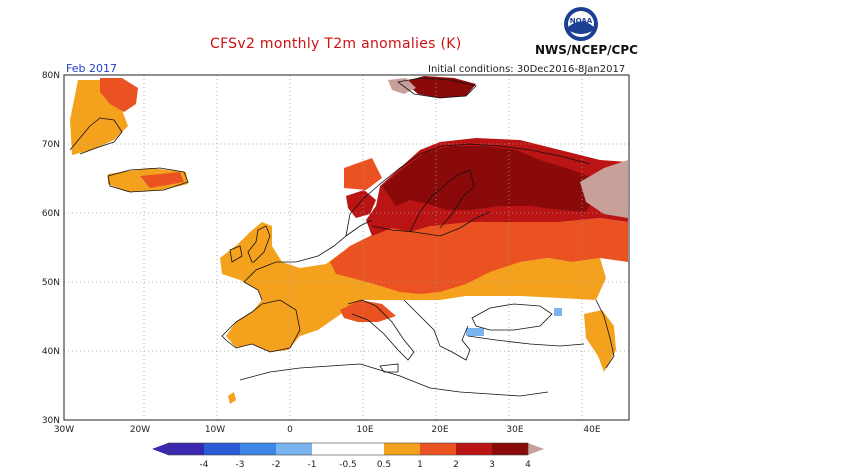  Describe the element at coordinates (348, 465) in the screenshot. I see `colorbar-label: -0.5` at that location.